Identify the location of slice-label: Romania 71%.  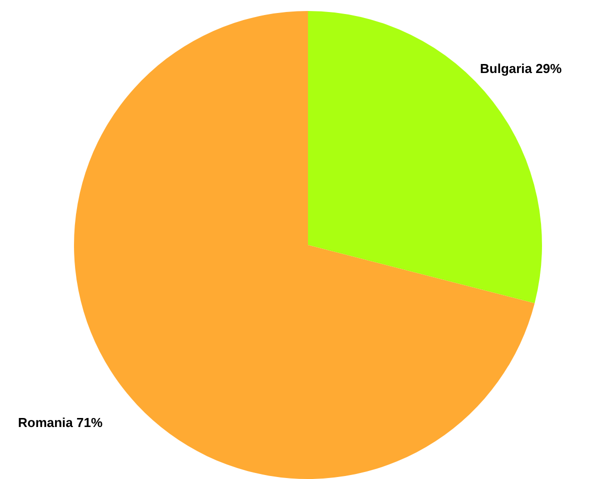
(60, 422).